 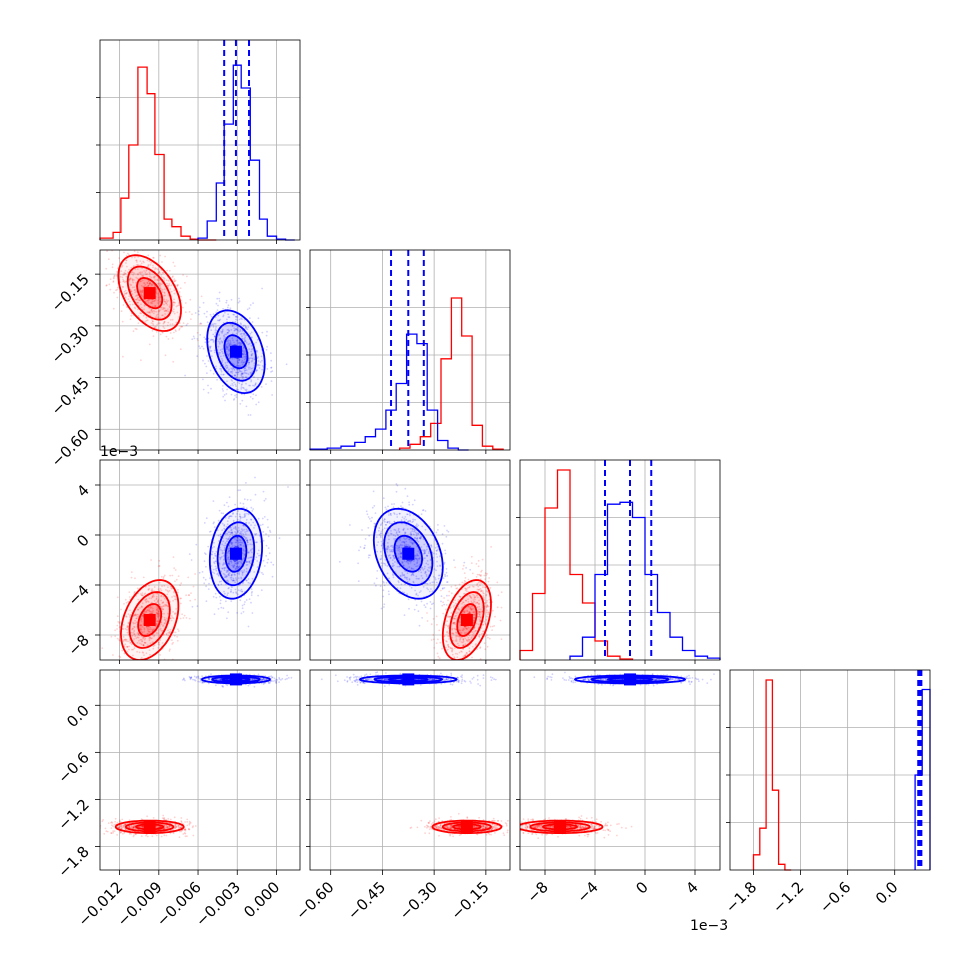 I want to click on panel-content, so click(x=196, y=333).